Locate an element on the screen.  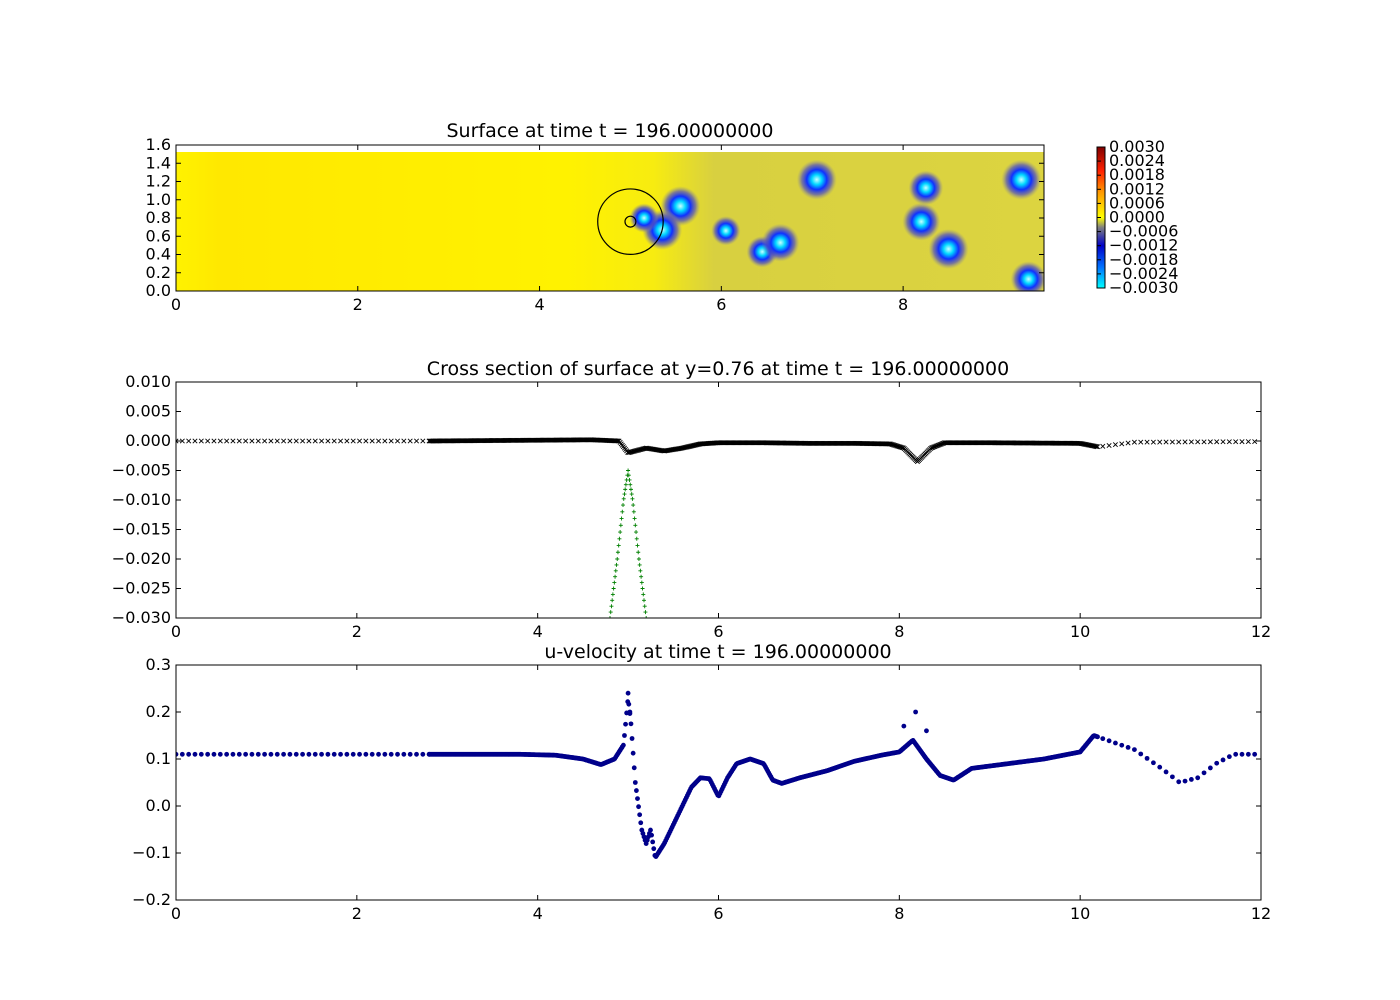
y-tick-label: 1.6 is located at coordinates (158, 144).